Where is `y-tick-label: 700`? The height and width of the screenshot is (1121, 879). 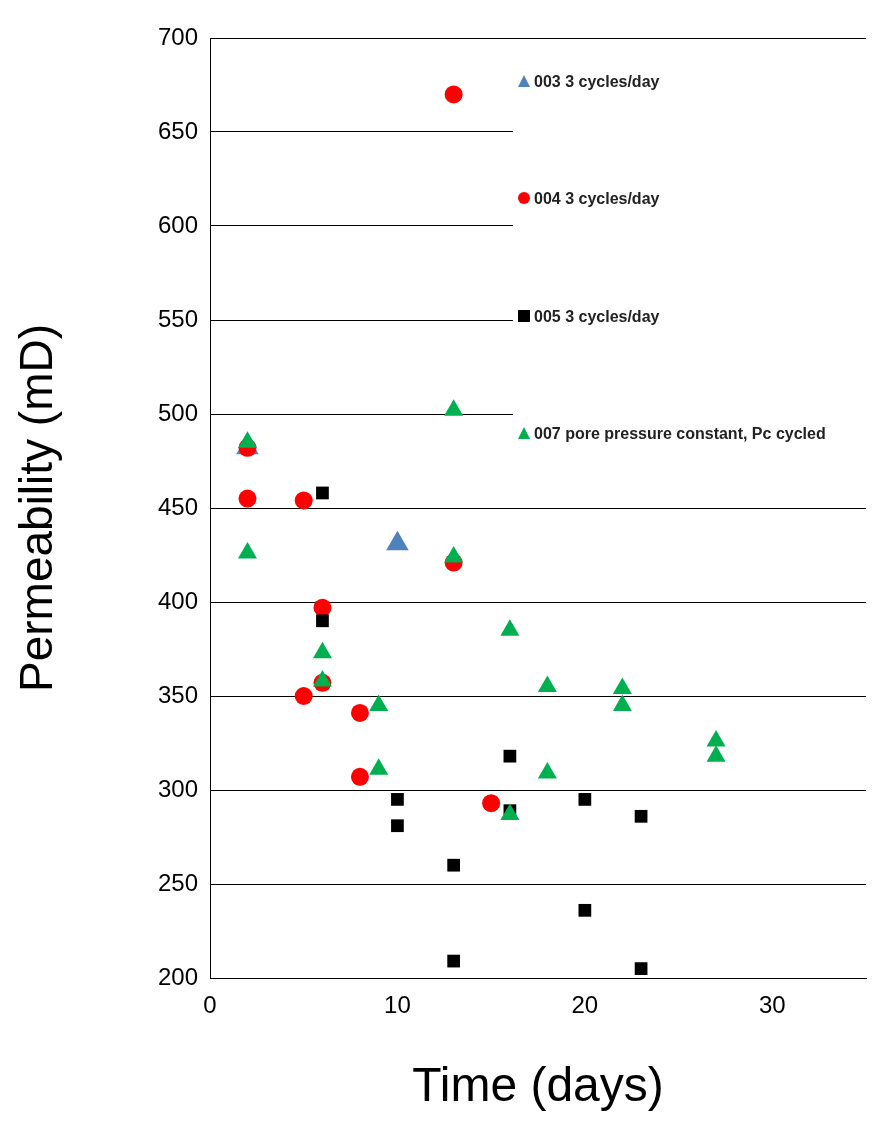
y-tick-label: 700 is located at coordinates (177, 36).